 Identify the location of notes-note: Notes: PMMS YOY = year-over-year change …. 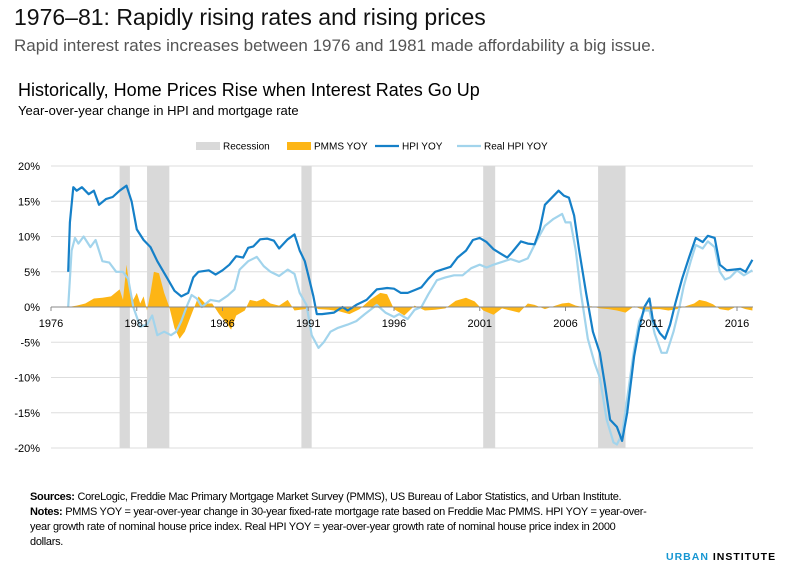
(338, 527).